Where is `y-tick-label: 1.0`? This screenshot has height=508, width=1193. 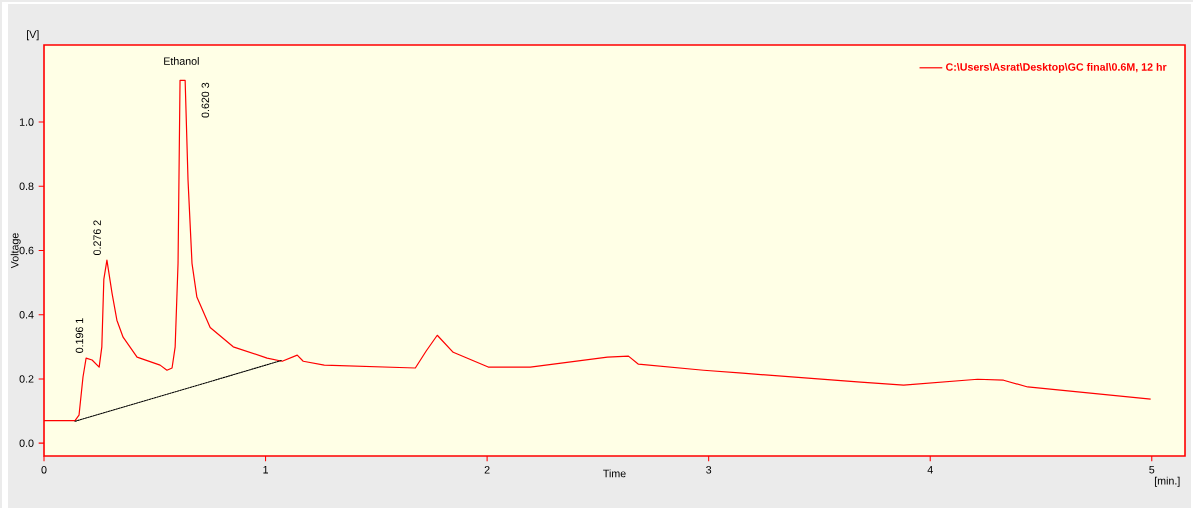 y-tick-label: 1.0 is located at coordinates (26, 122).